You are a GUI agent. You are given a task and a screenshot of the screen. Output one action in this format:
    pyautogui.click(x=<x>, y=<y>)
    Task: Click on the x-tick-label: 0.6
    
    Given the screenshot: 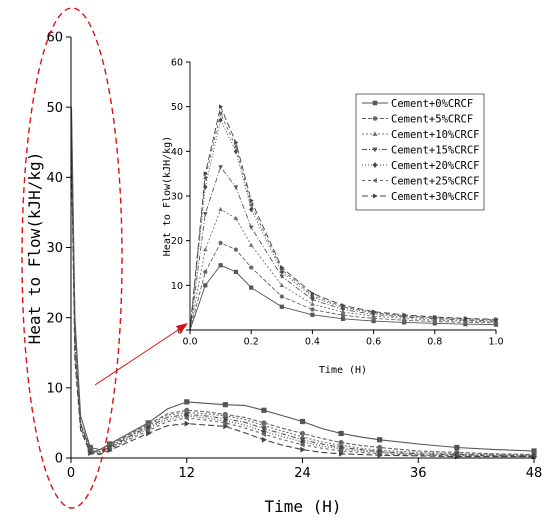 What is the action you would take?
    pyautogui.click(x=373, y=342)
    